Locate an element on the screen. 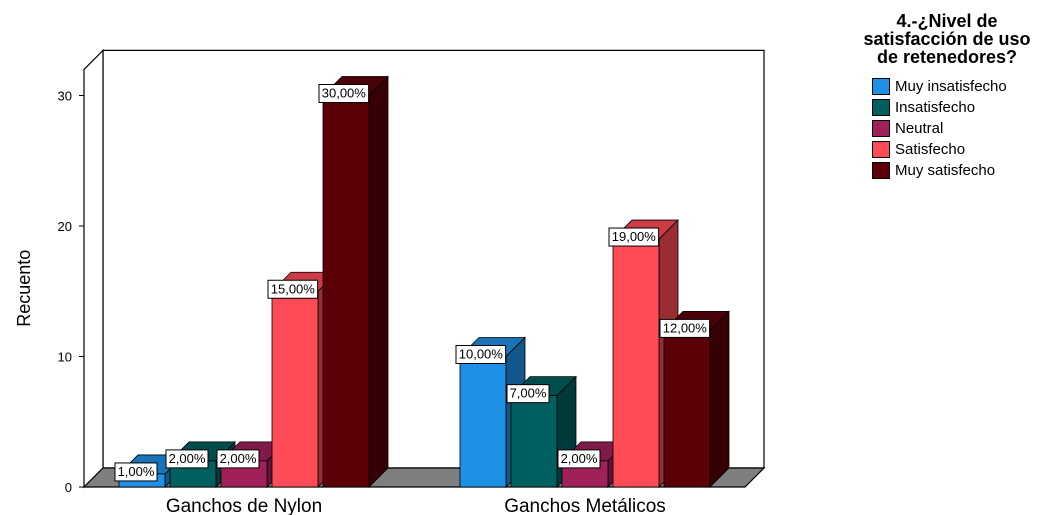  legend-item: Insatisfecho is located at coordinates (959, 107).